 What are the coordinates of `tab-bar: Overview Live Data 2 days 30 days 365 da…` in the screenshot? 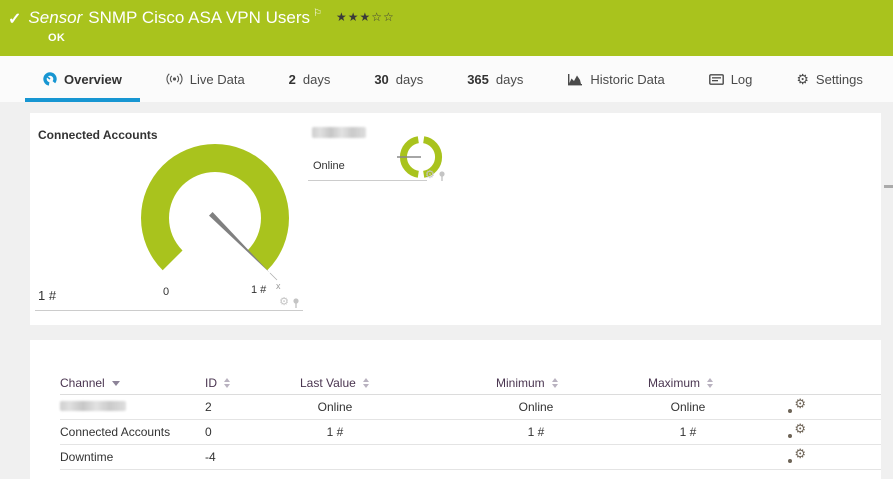 It's located at (446, 79).